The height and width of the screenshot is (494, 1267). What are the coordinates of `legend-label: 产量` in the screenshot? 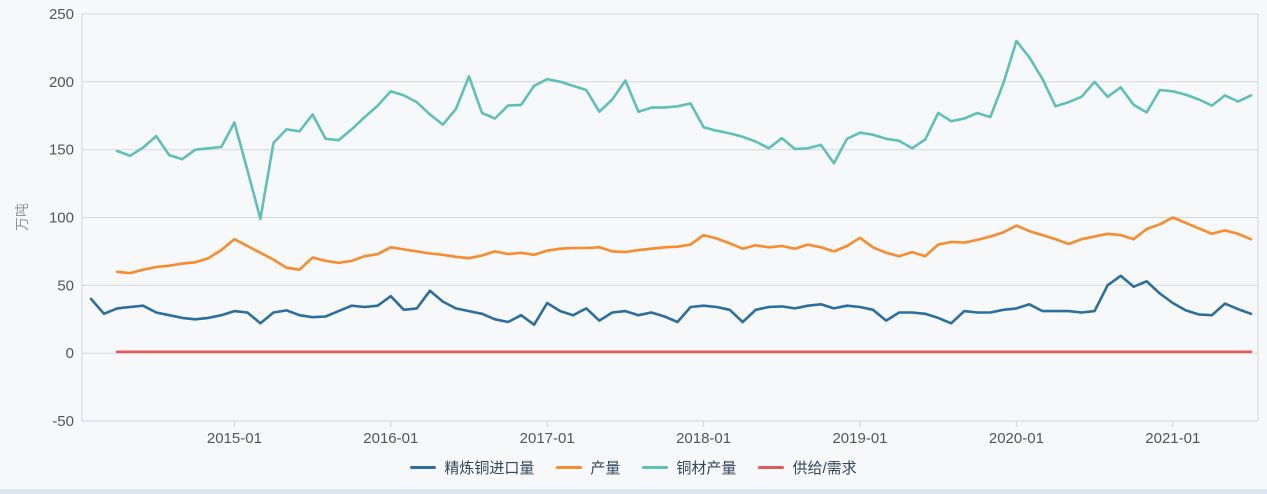 It's located at (605, 468).